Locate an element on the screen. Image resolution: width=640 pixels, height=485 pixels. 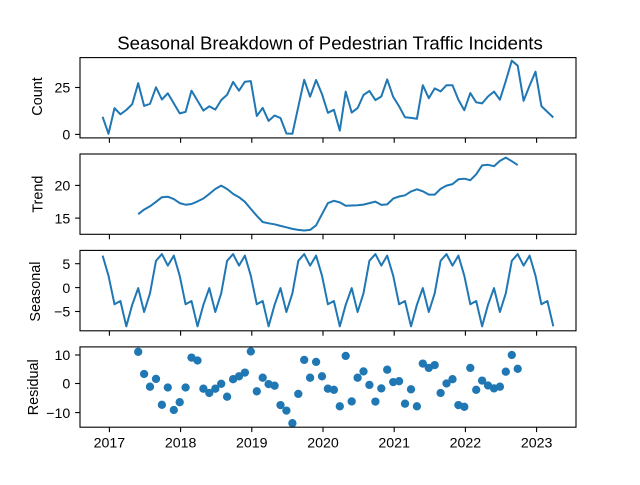
svg-text: Seasonal is located at coordinates (36, 292).